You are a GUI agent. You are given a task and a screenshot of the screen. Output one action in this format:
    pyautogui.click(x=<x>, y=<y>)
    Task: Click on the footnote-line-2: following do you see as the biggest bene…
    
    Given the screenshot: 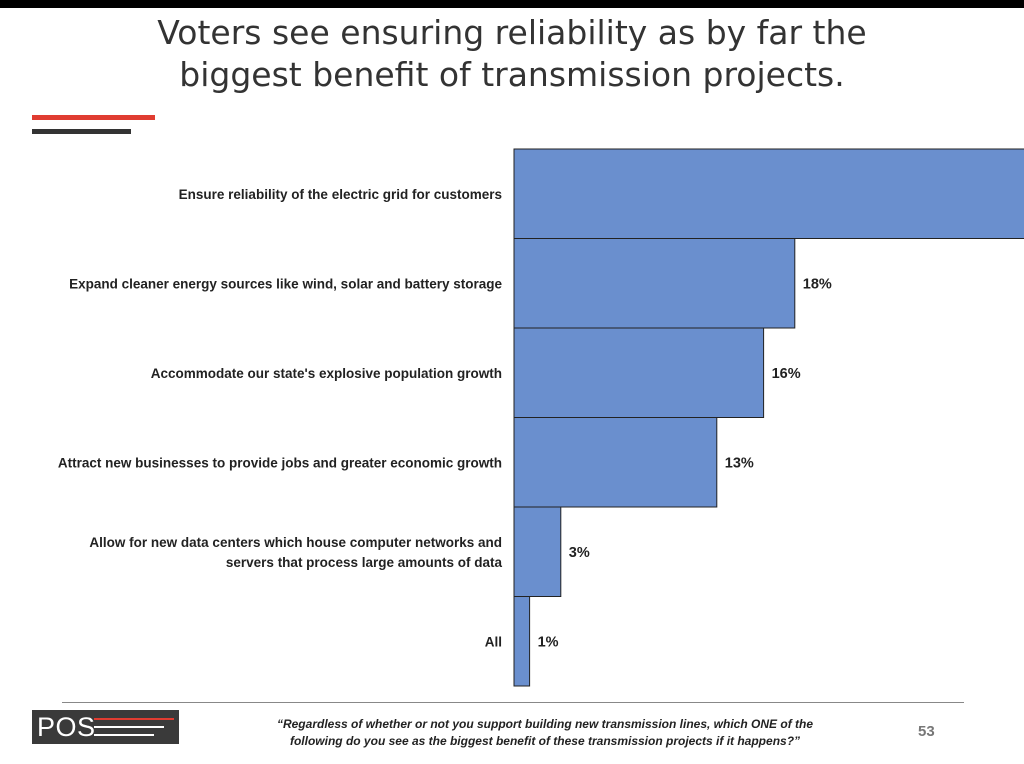 What is the action you would take?
    pyautogui.click(x=545, y=741)
    